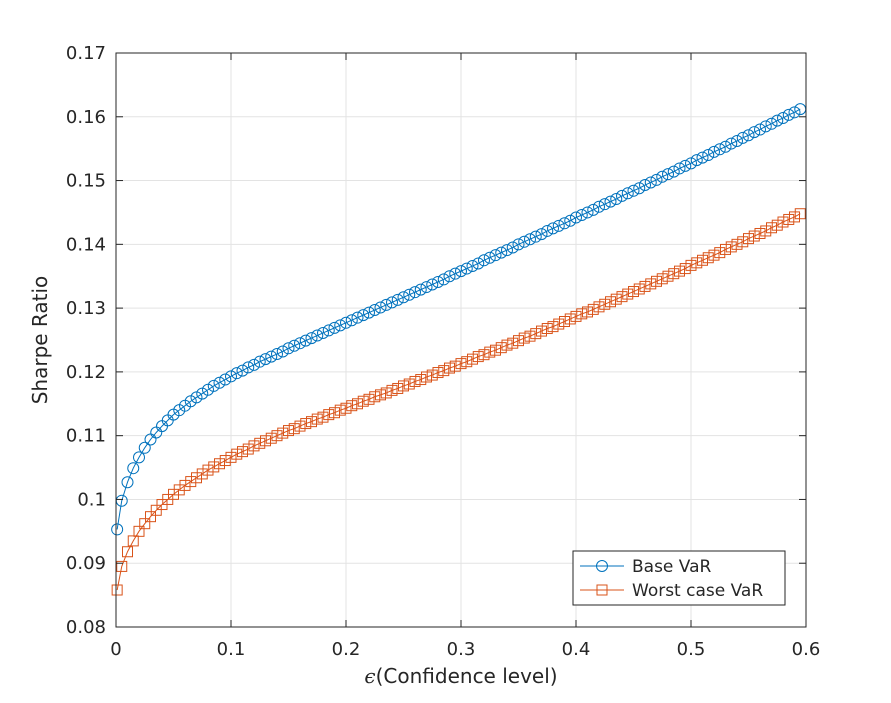  I want to click on legend: Base VaR Worst case VaR, so click(679, 578).